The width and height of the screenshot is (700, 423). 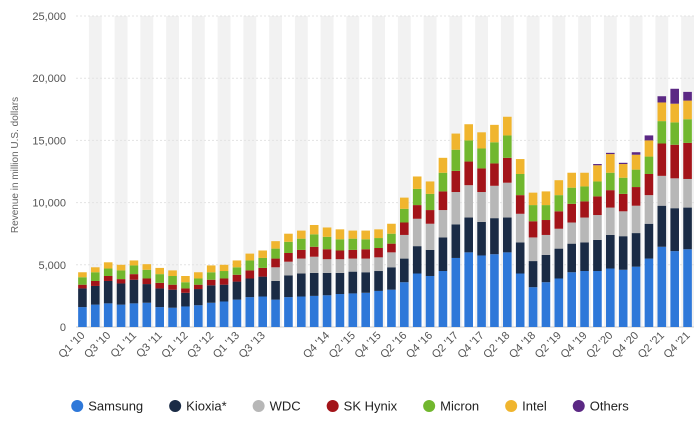 What do you see at coordinates (71, 345) in the screenshot?
I see `x-tick-label: Q1 '10` at bounding box center [71, 345].